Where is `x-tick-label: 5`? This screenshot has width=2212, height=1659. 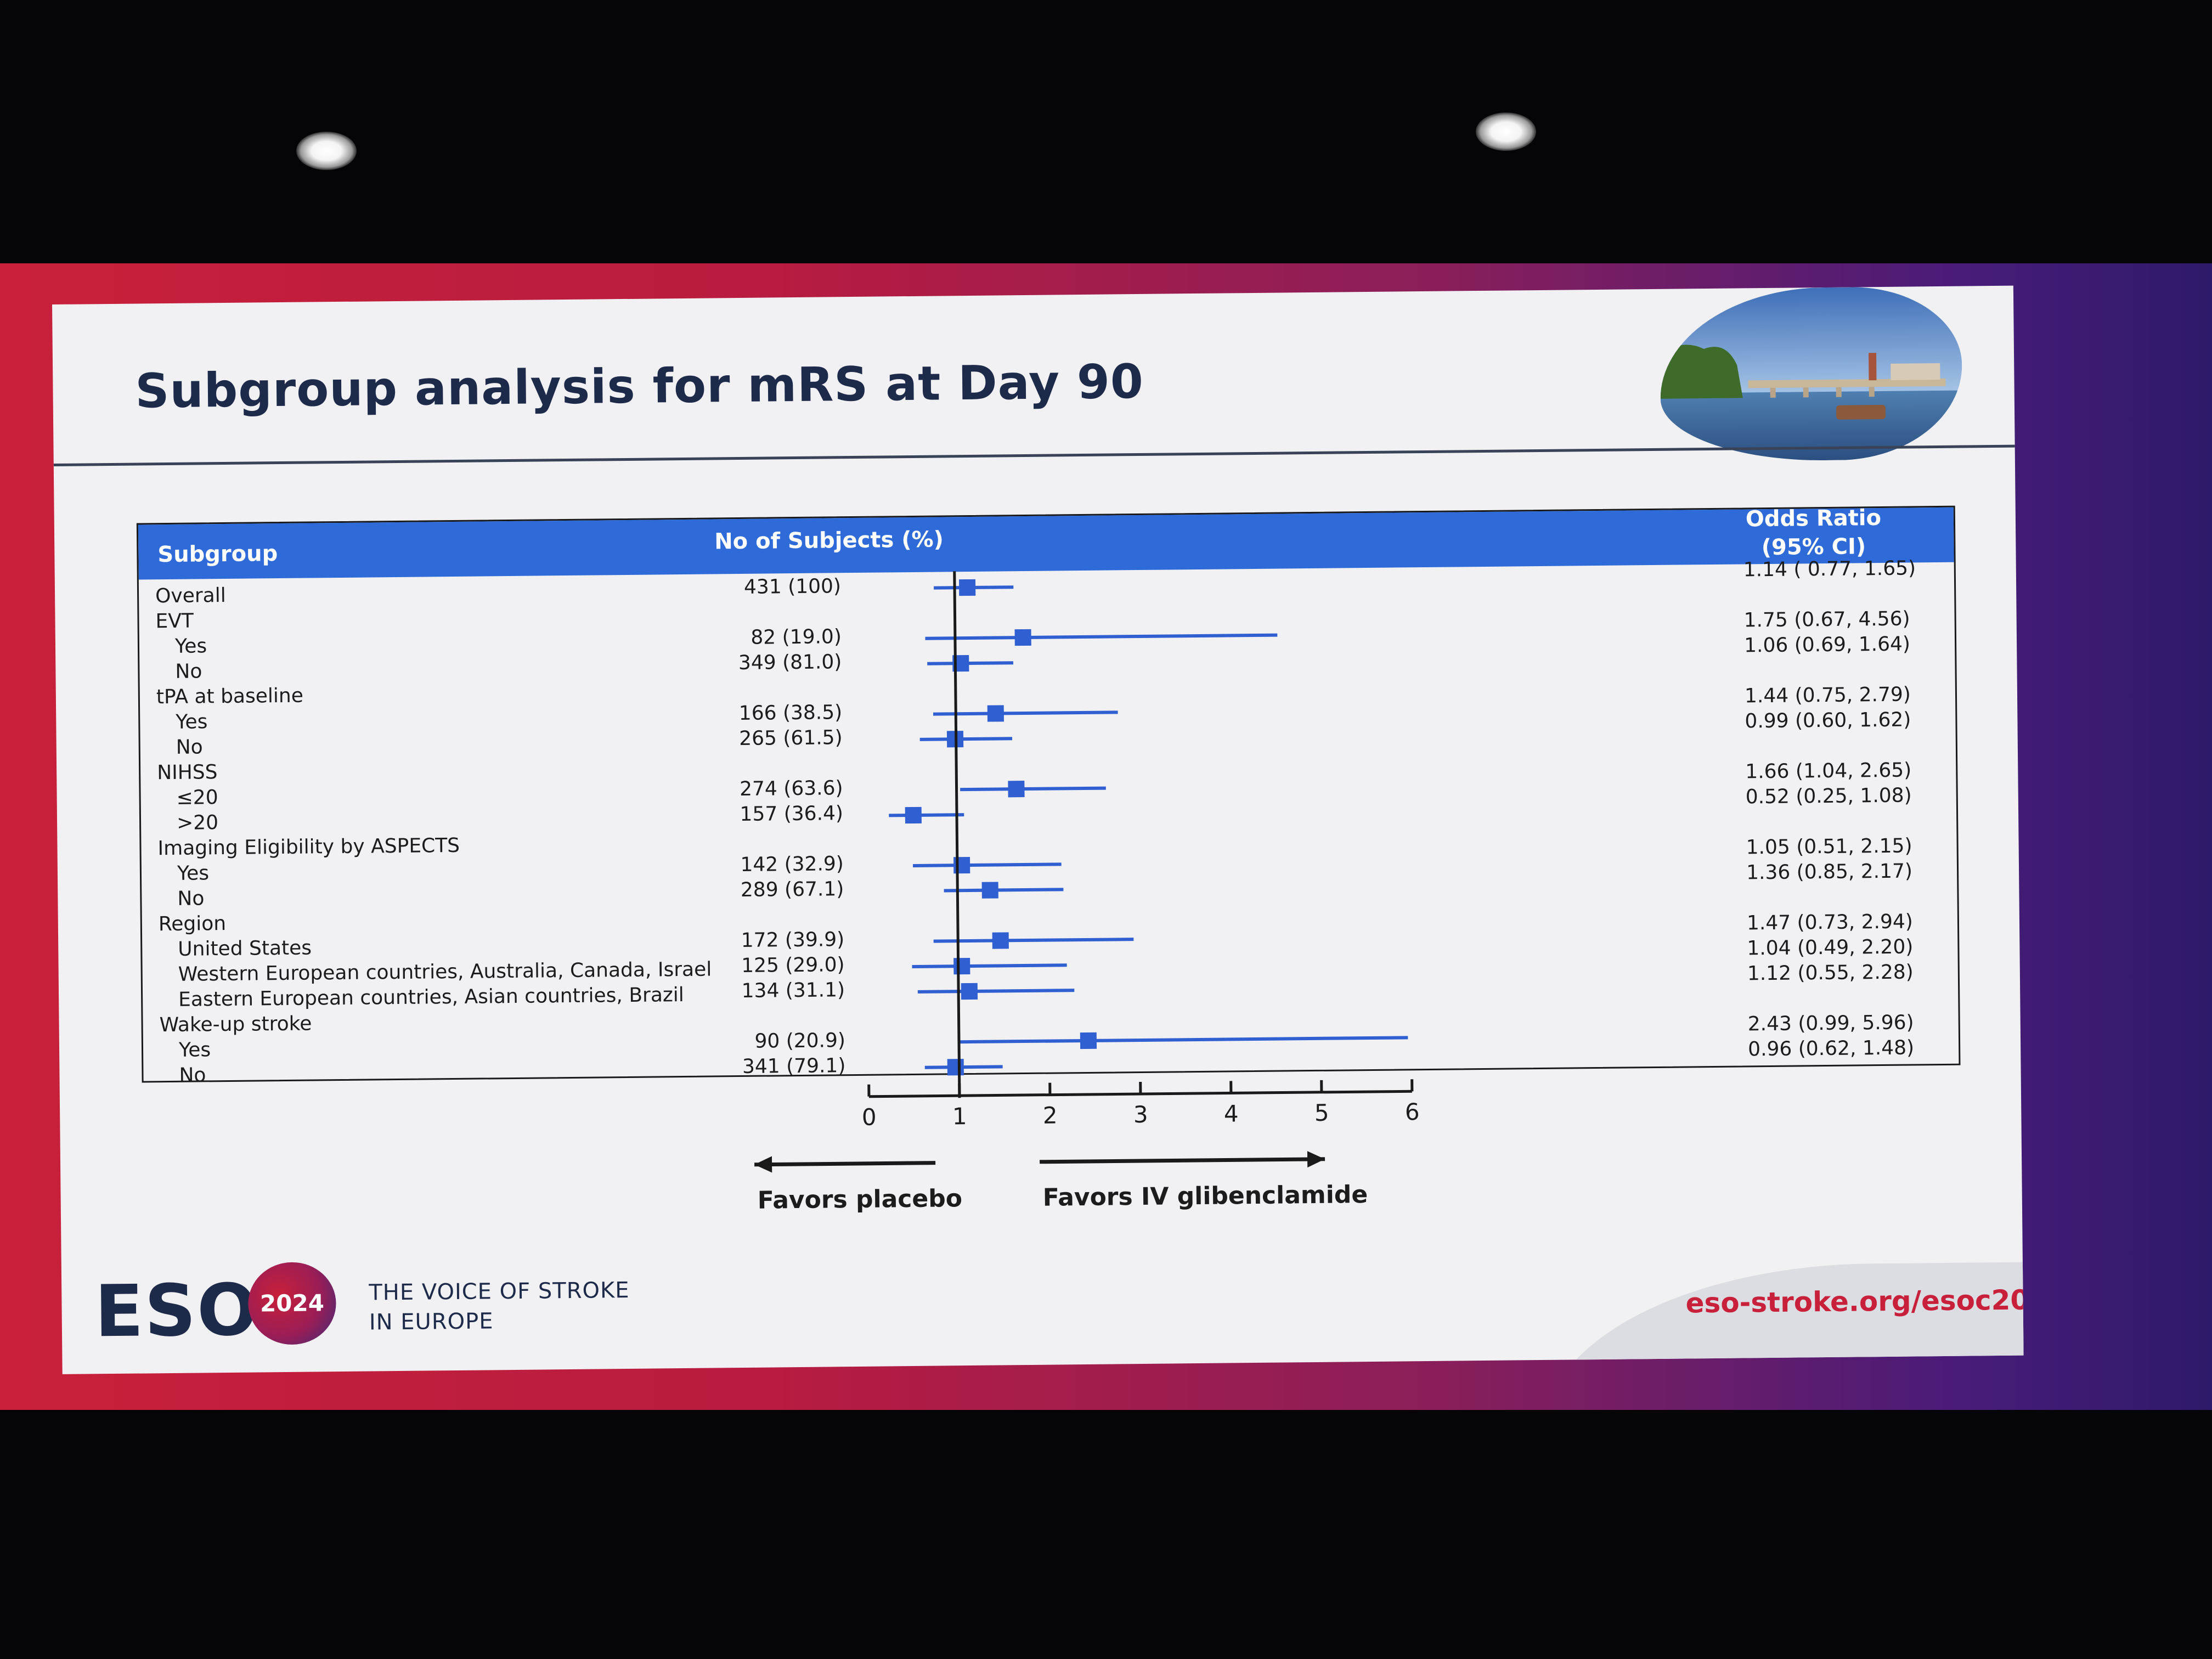 x-tick-label: 5 is located at coordinates (1321, 1113).